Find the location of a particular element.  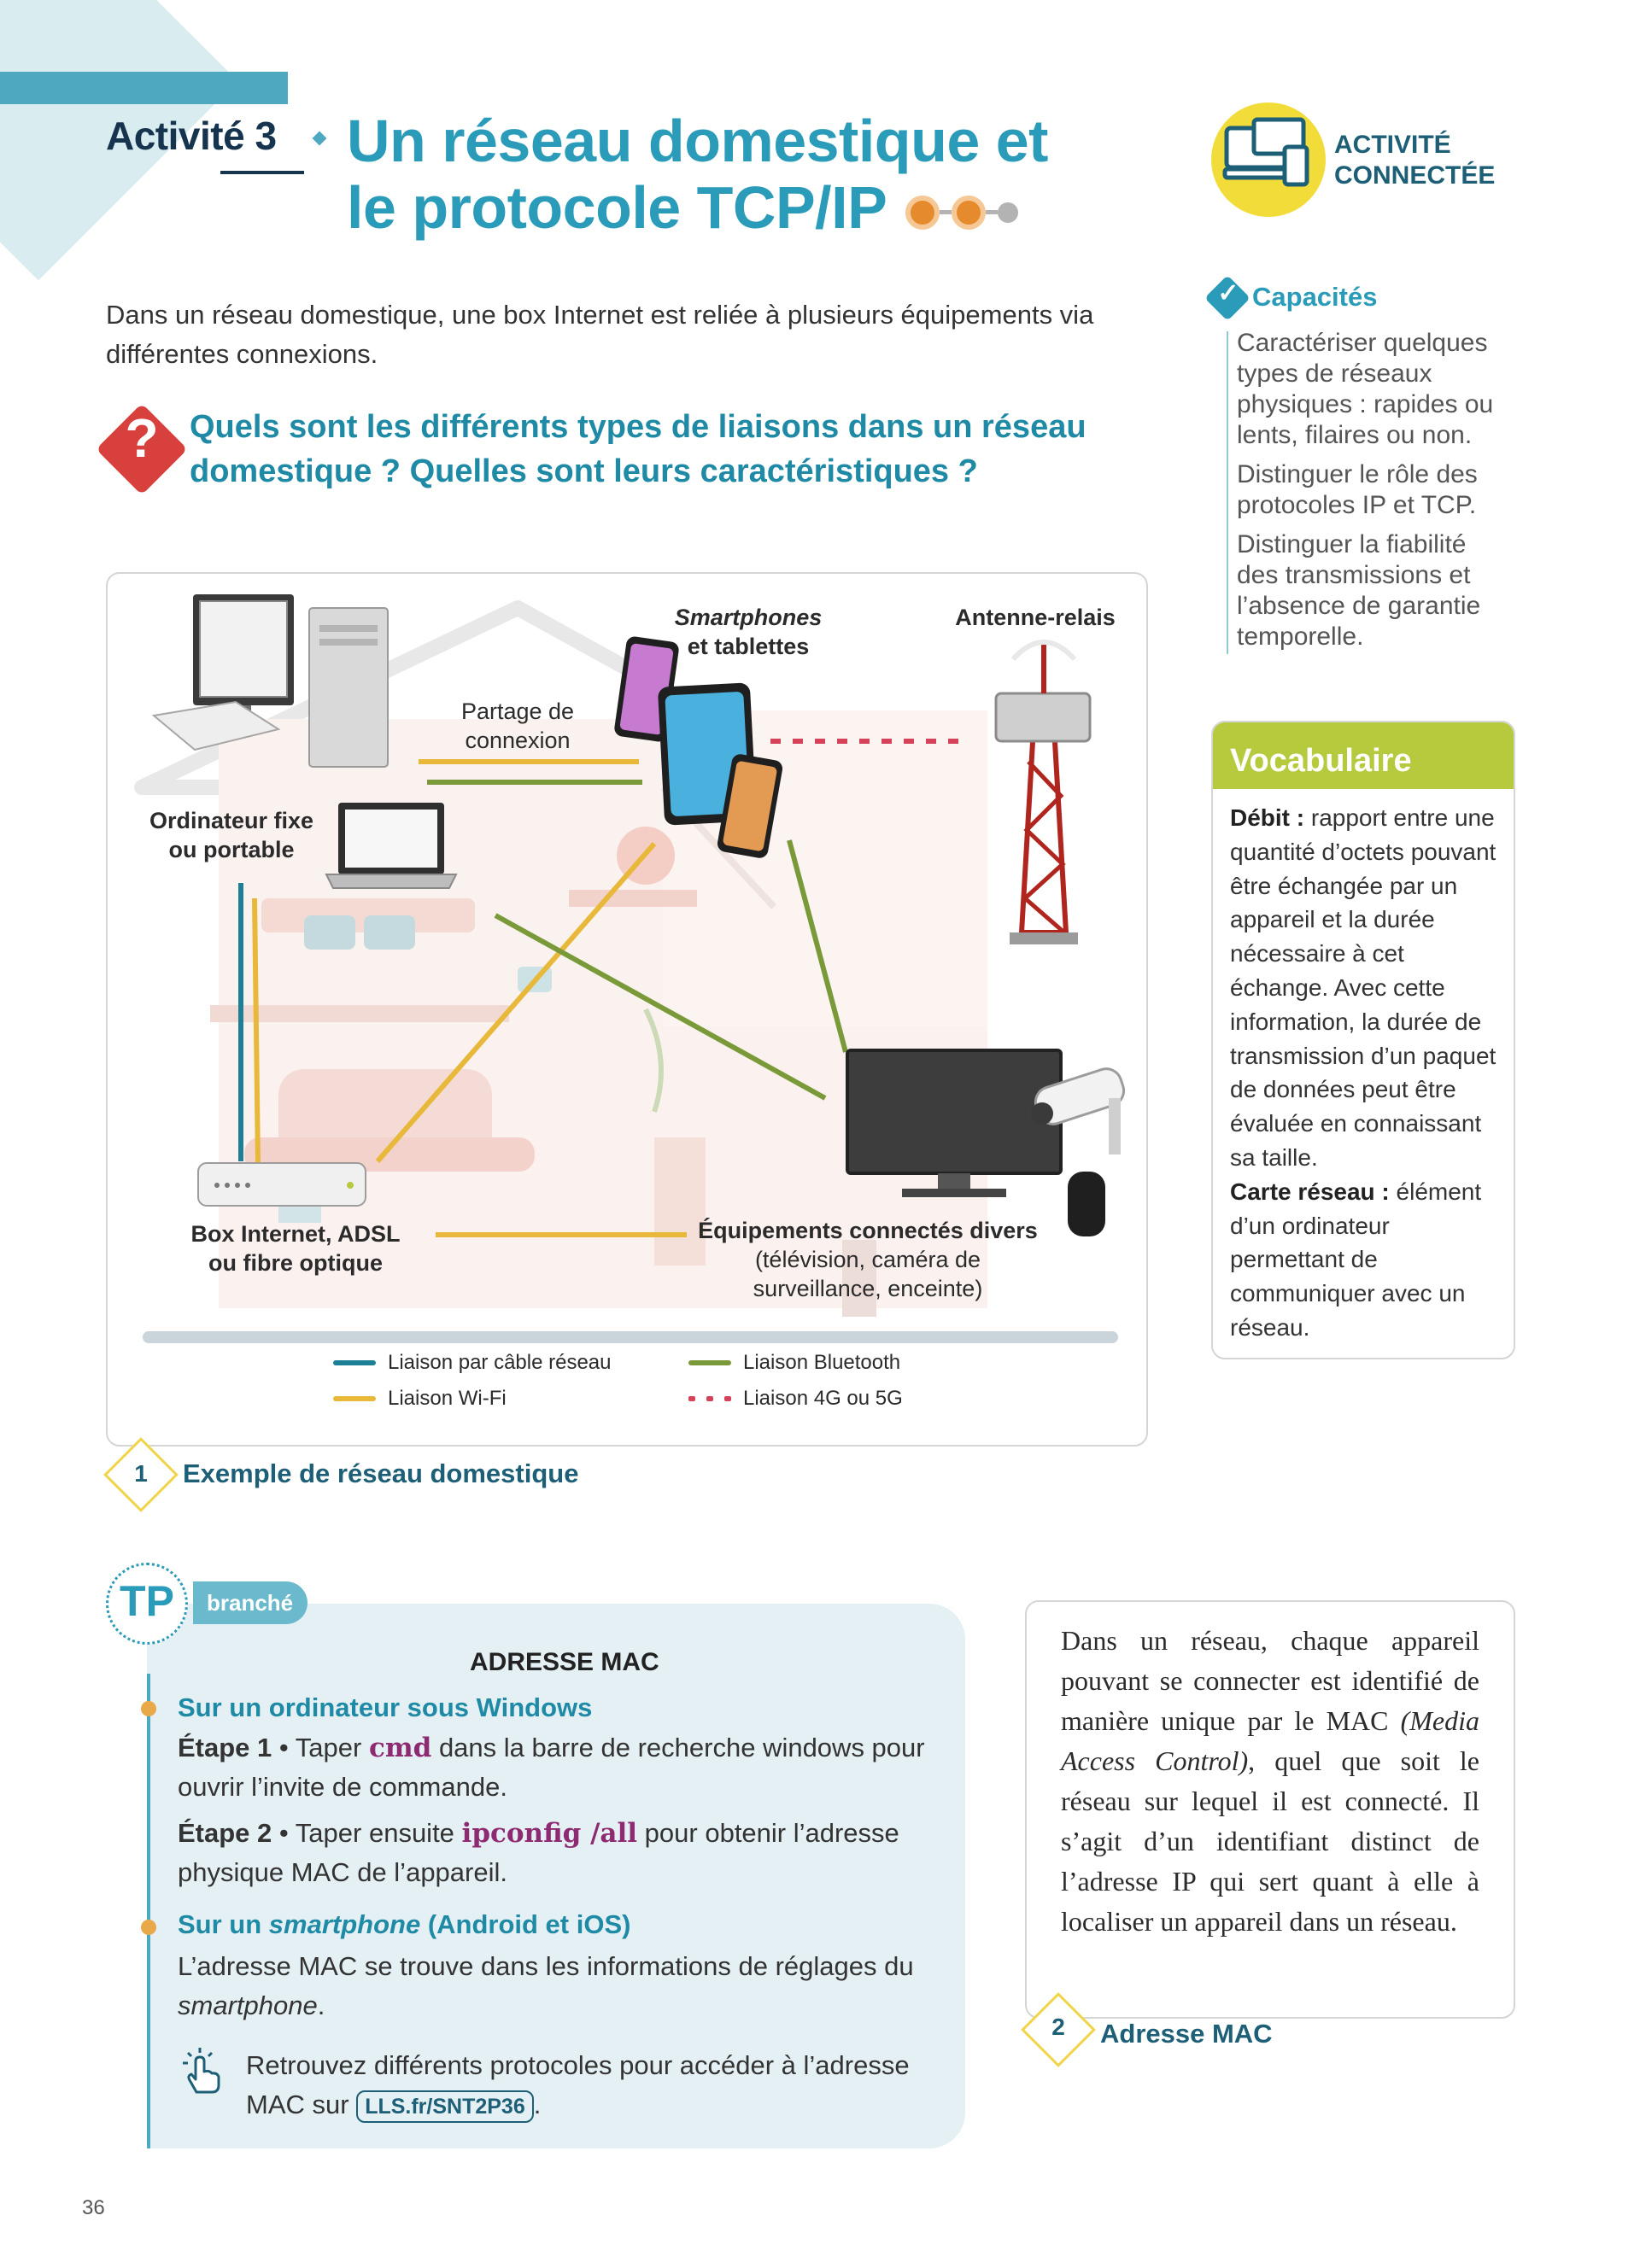

label-ordinateur-line2: ou portable is located at coordinates (231, 849).